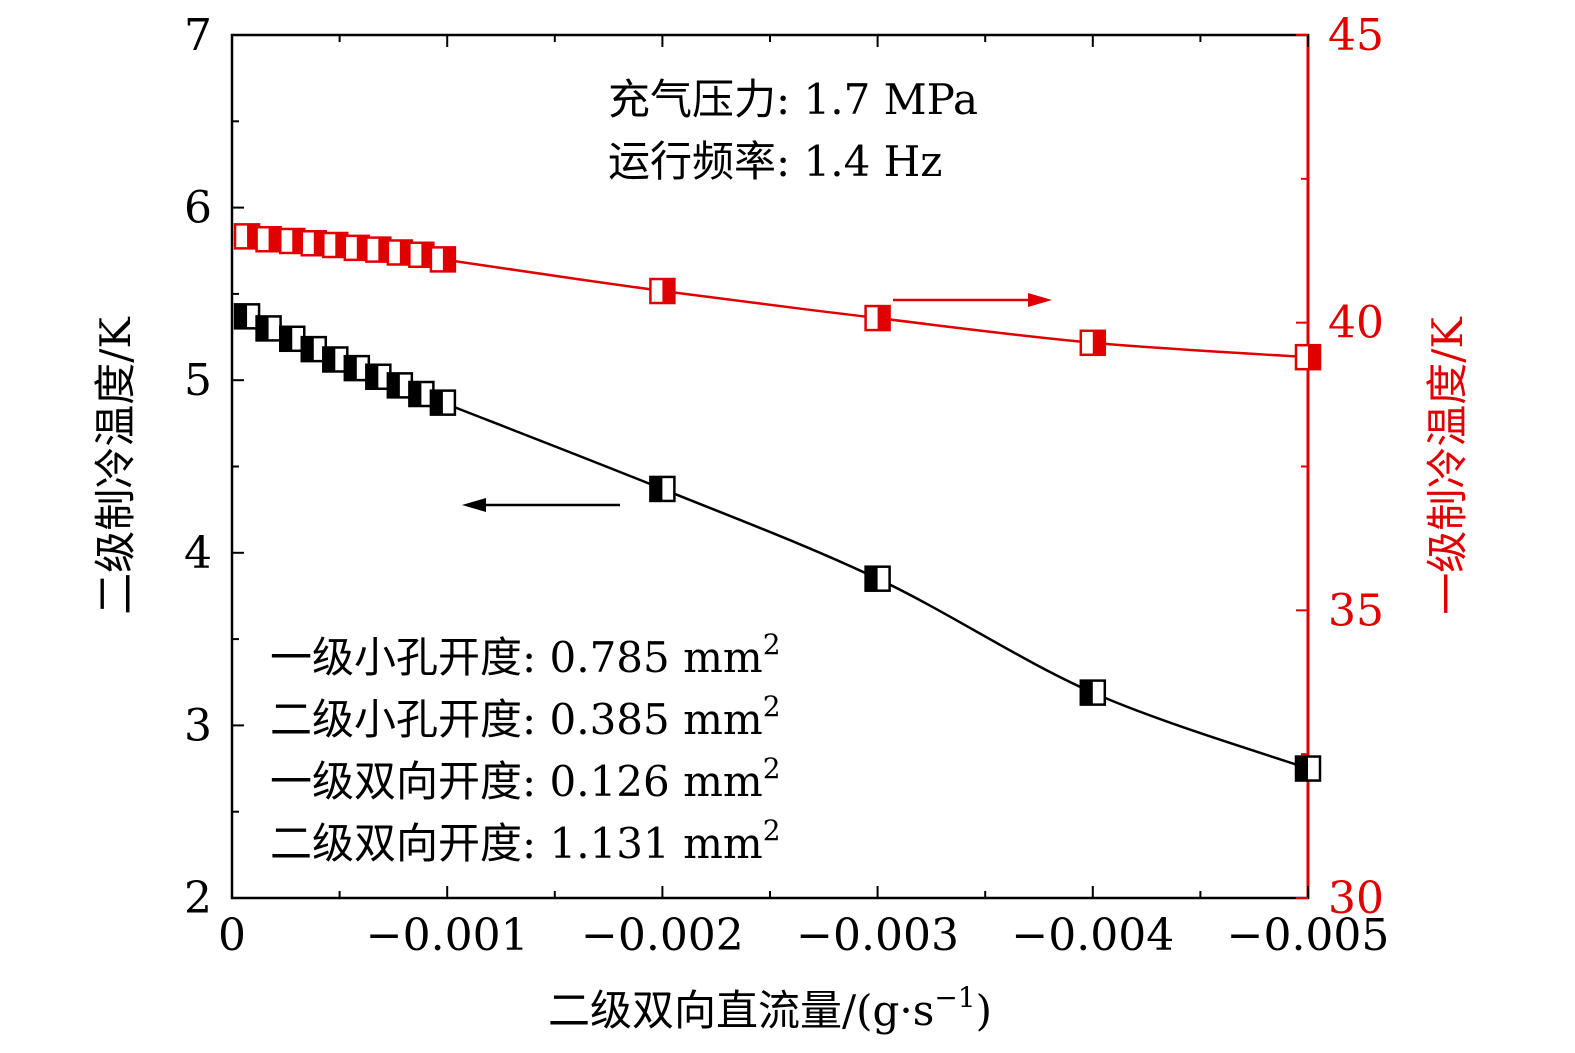 This screenshot has width=1575, height=1053. What do you see at coordinates (1356, 323) in the screenshot?
I see `y-right-tick-label: 40` at bounding box center [1356, 323].